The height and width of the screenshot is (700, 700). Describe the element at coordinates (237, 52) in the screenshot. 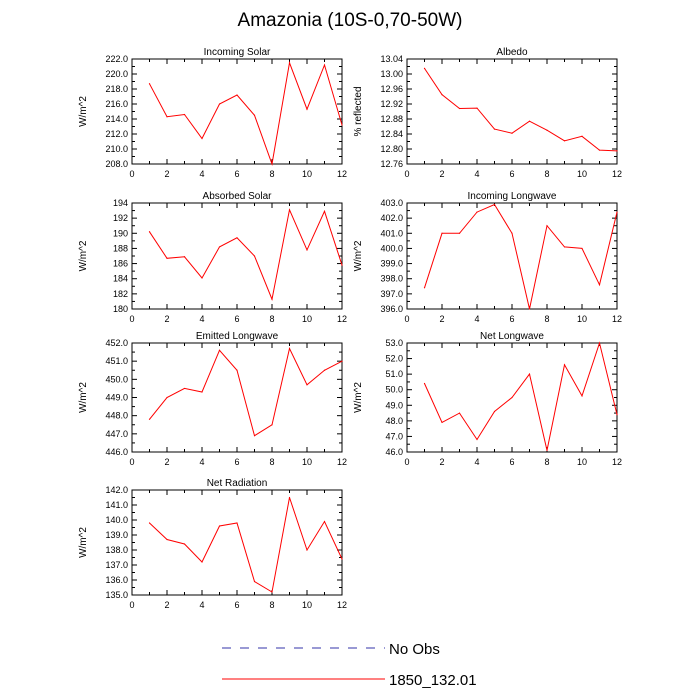

I see `panel-title: Incoming Solar` at that location.